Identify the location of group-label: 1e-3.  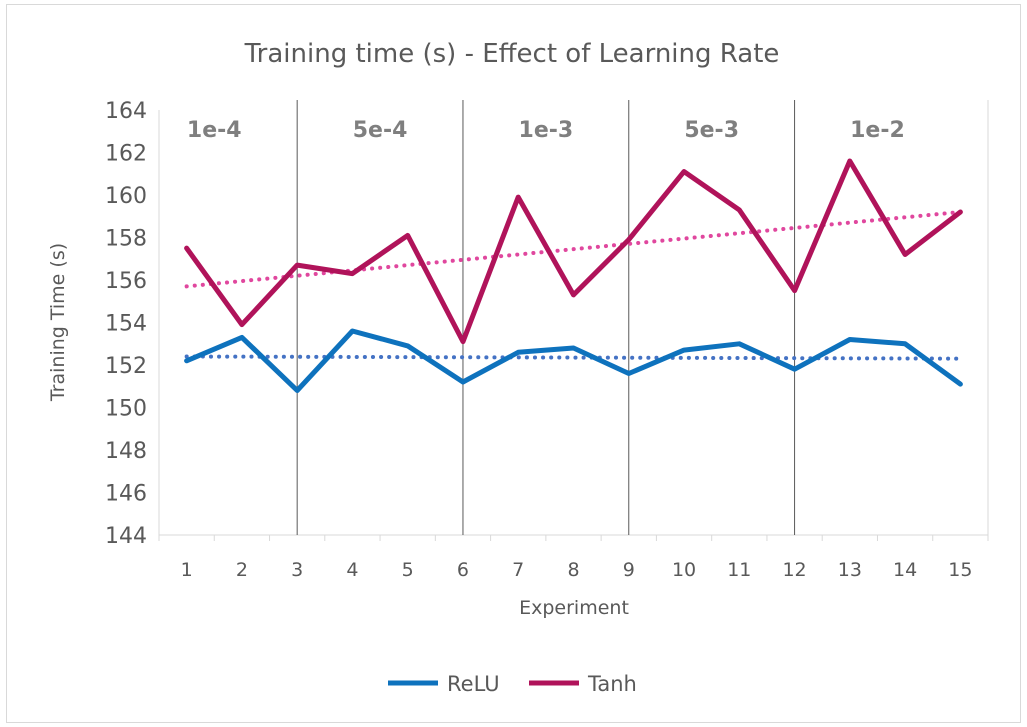
(546, 130).